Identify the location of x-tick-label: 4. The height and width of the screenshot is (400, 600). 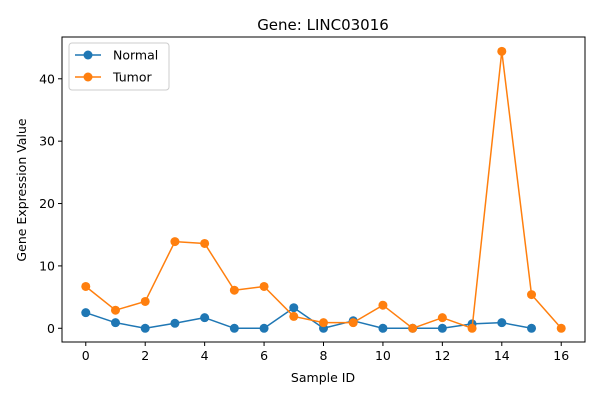
(205, 355).